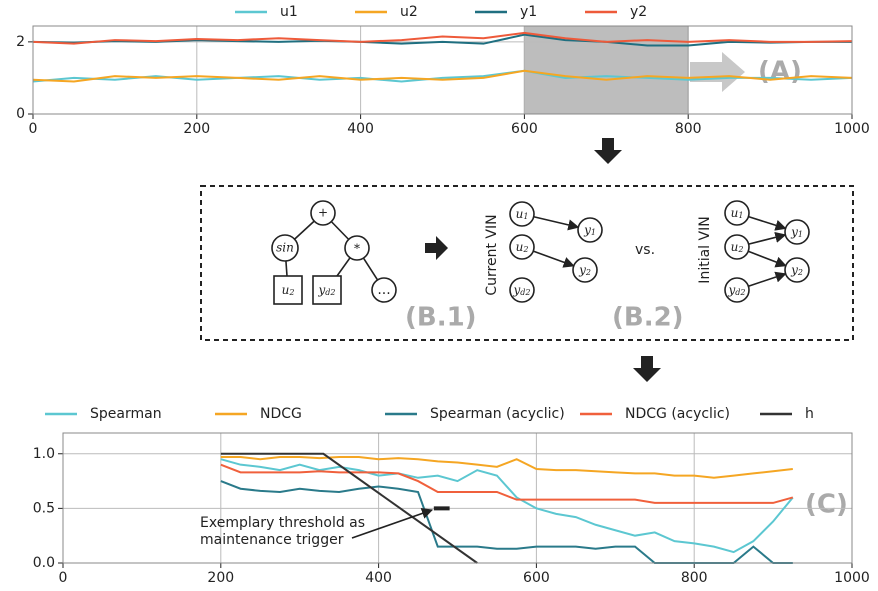 The image size is (878, 591). Describe the element at coordinates (826, 505) in the screenshot. I see `label-c: (C)` at that location.